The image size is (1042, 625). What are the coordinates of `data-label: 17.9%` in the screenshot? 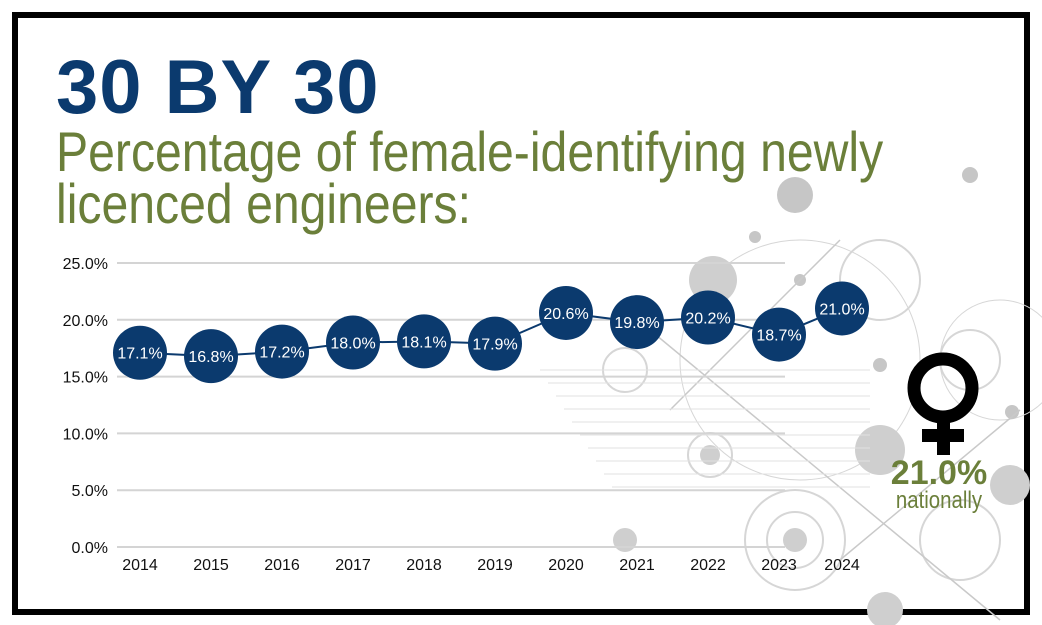 It's located at (494, 345).